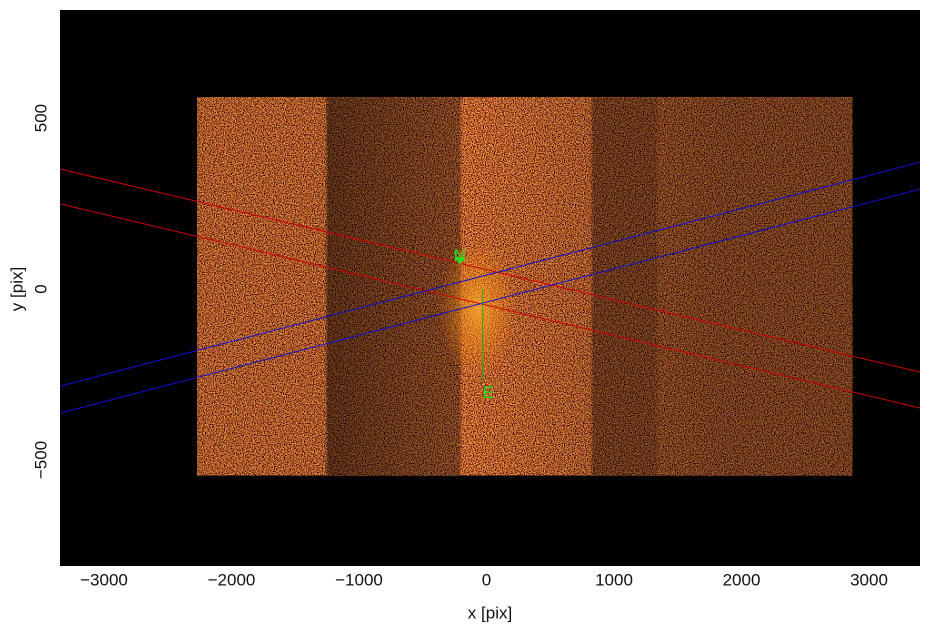 Image resolution: width=931 pixels, height=639 pixels. Describe the element at coordinates (232, 579) in the screenshot. I see `x-tick-label: −2000` at that location.